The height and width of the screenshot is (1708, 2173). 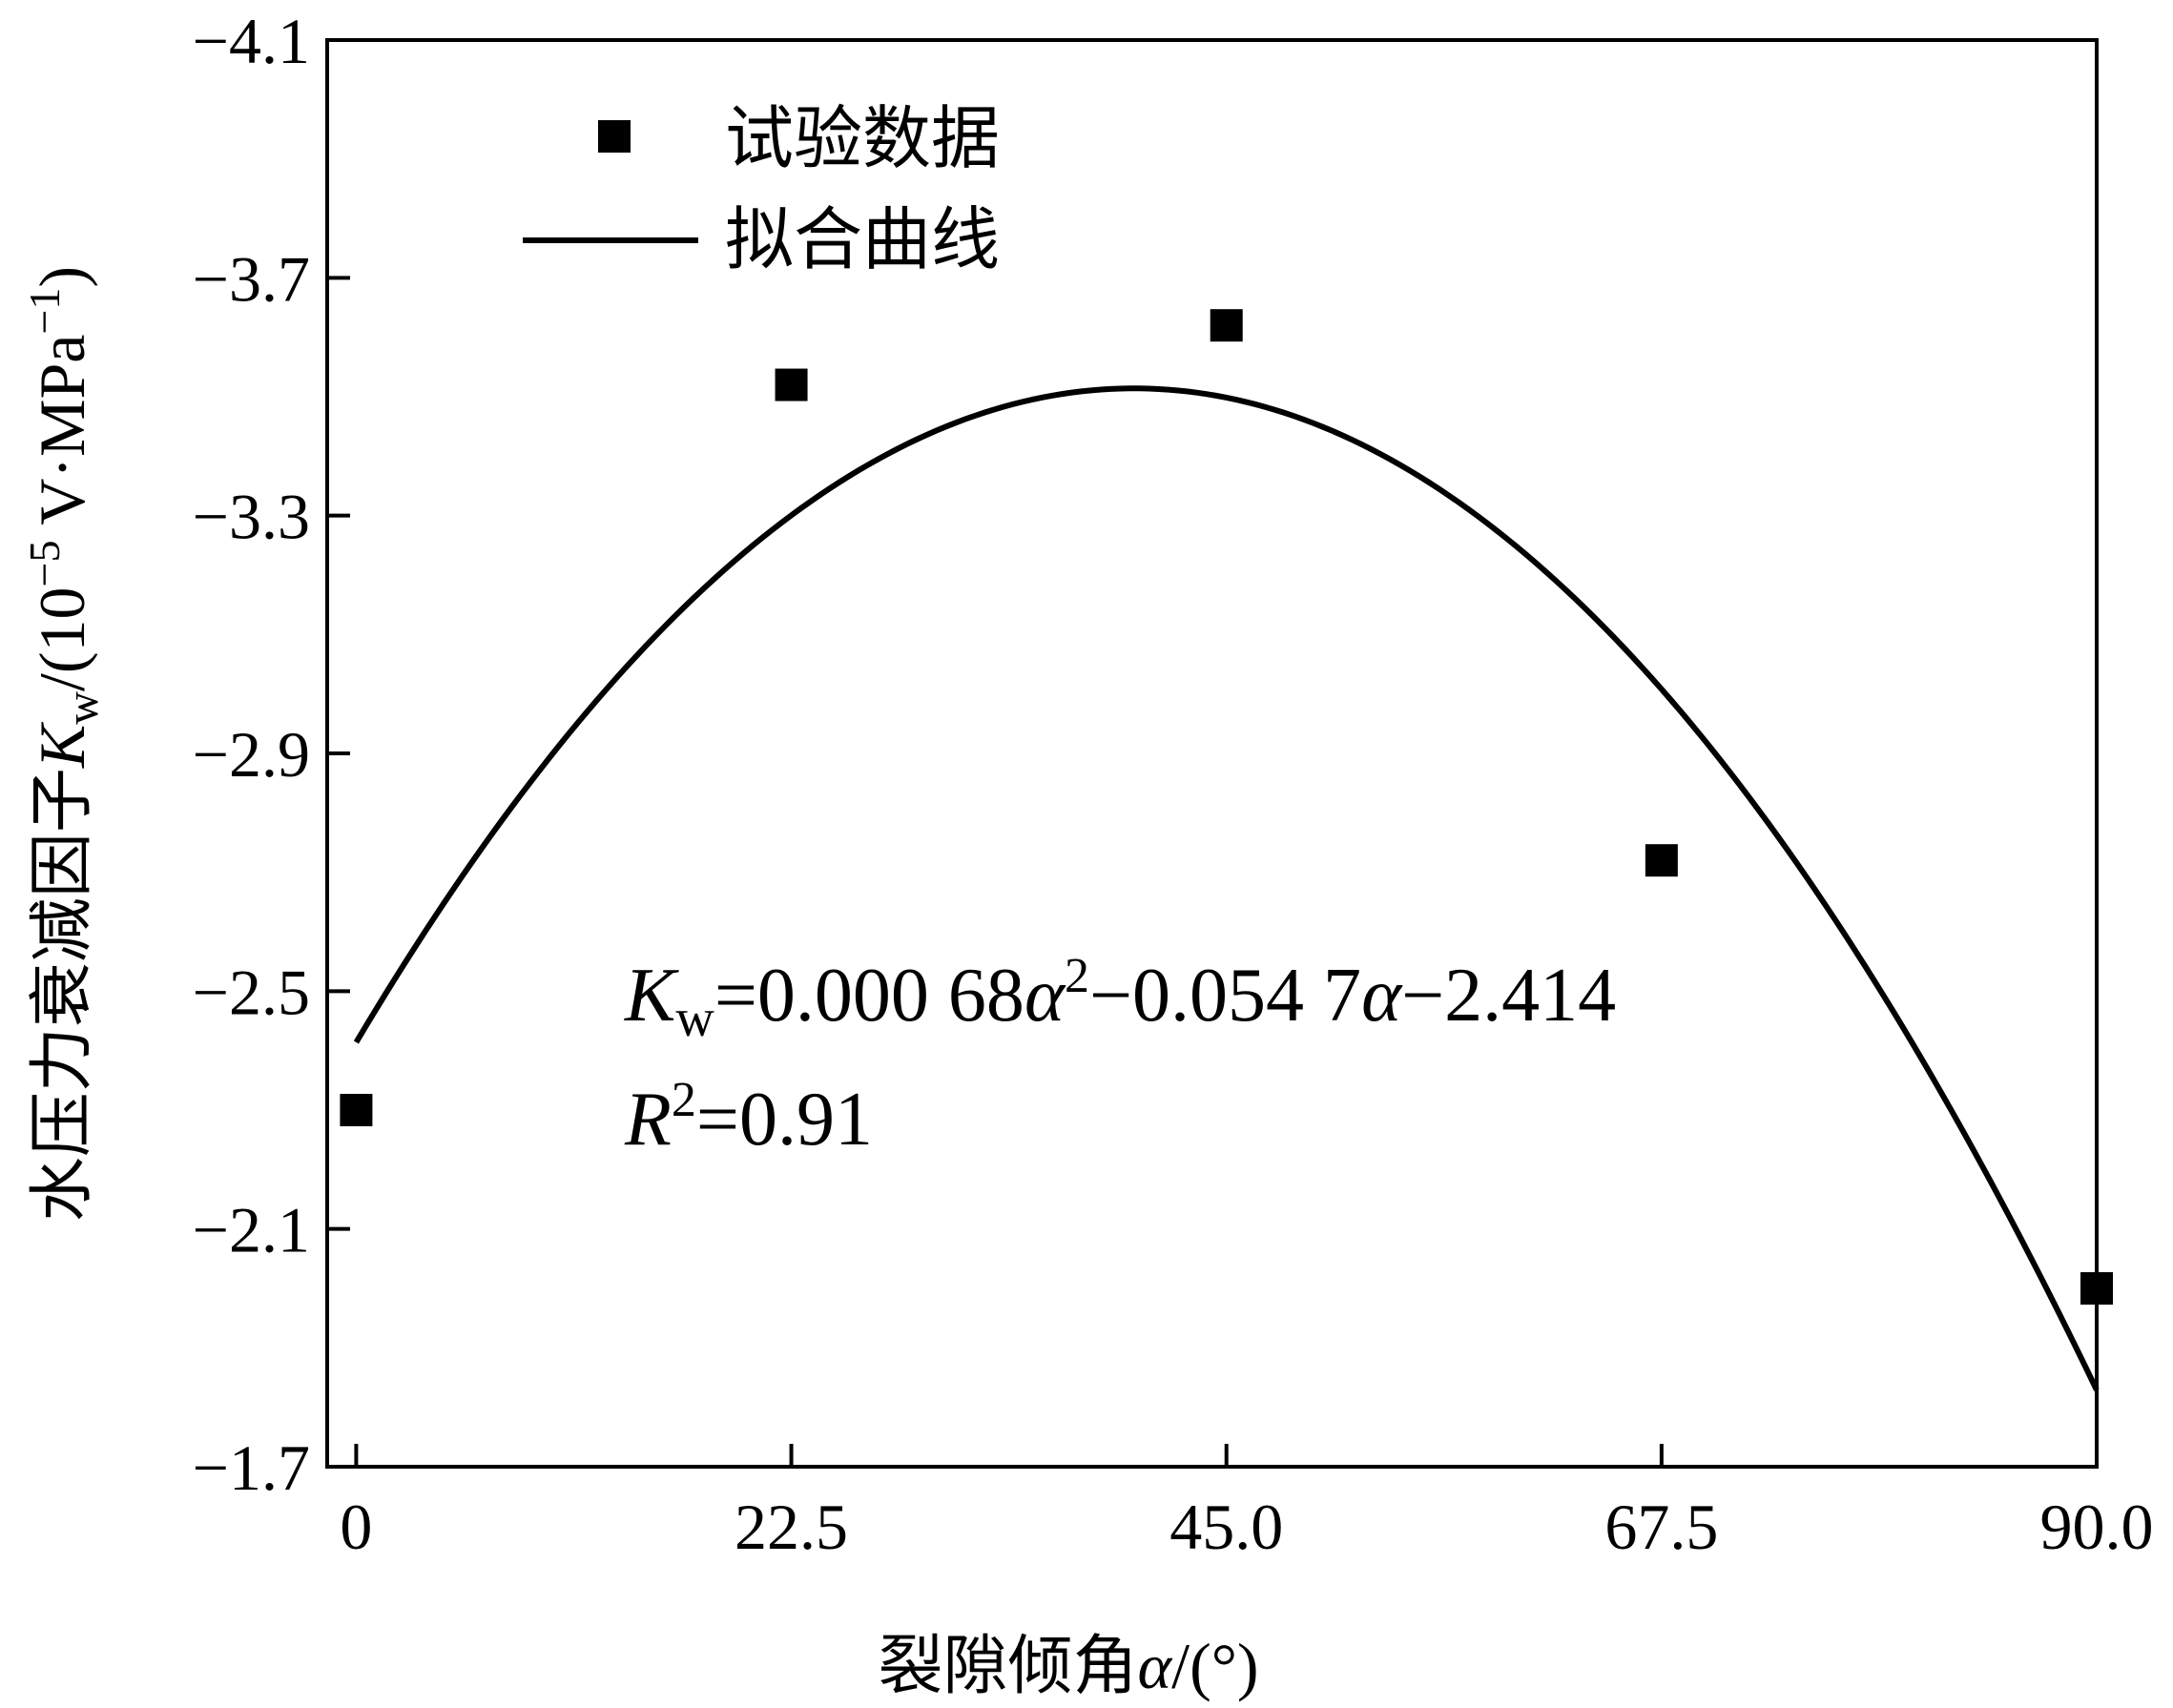 I want to click on x-tick-label: 22.5, so click(x=791, y=1527).